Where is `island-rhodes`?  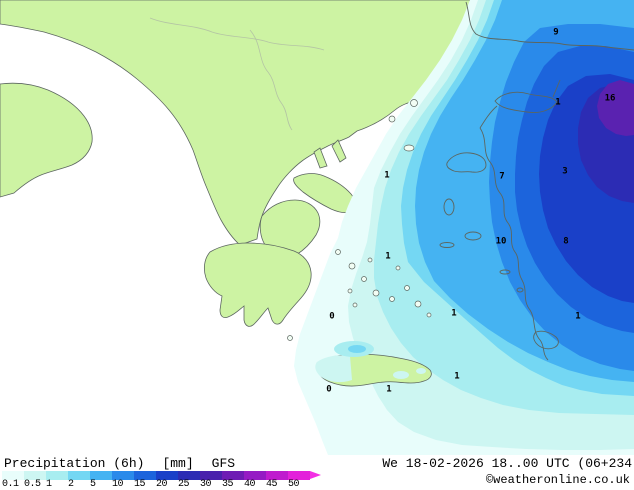 island-rhodes is located at coordinates (546, 340).